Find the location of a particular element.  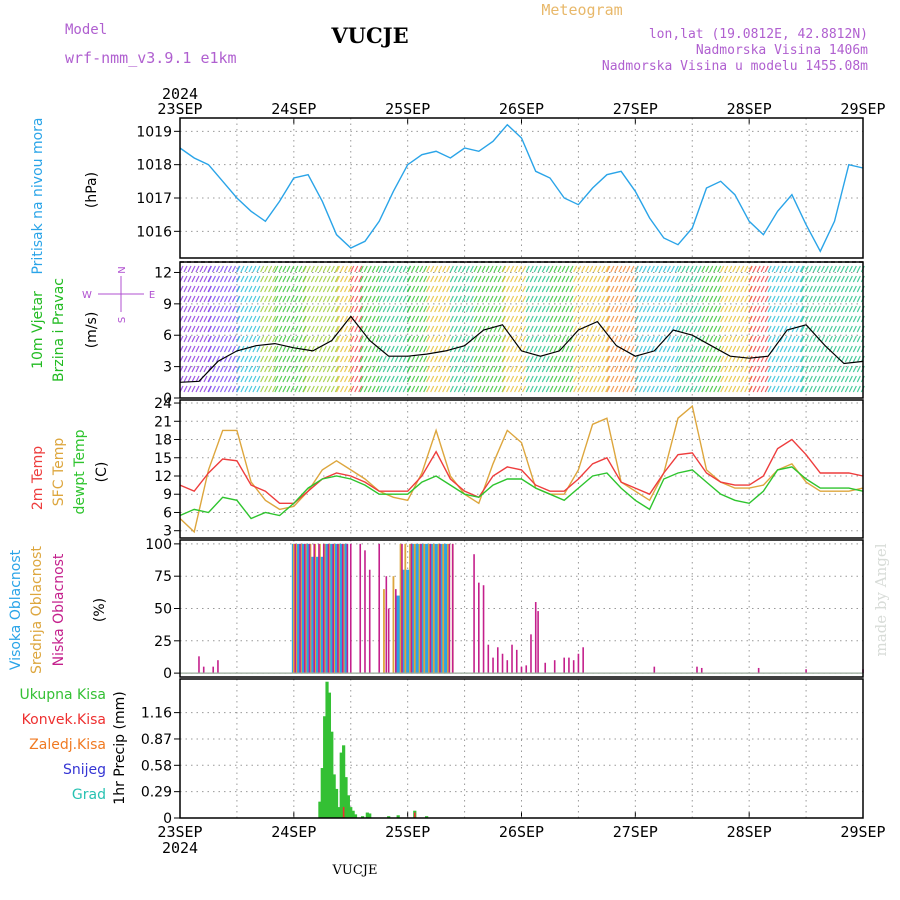

precip-total-bar is located at coordinates (344, 781).